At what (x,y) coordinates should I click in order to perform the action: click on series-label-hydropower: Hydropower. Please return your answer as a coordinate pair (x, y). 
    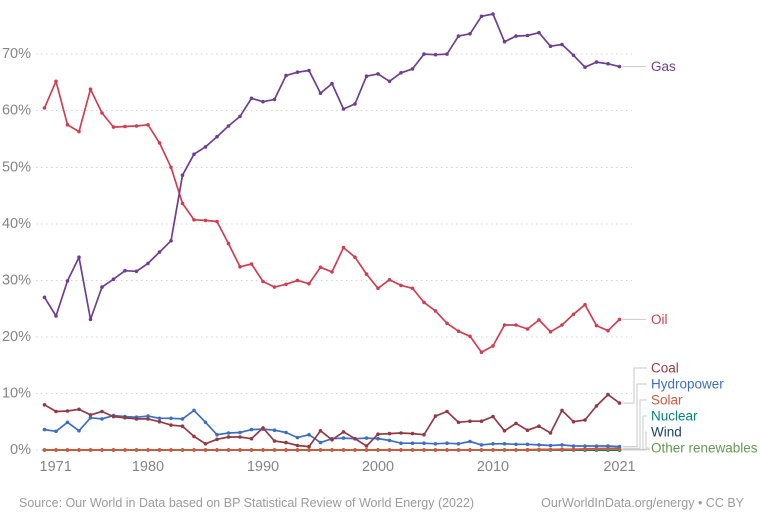
    Looking at the image, I should click on (687, 384).